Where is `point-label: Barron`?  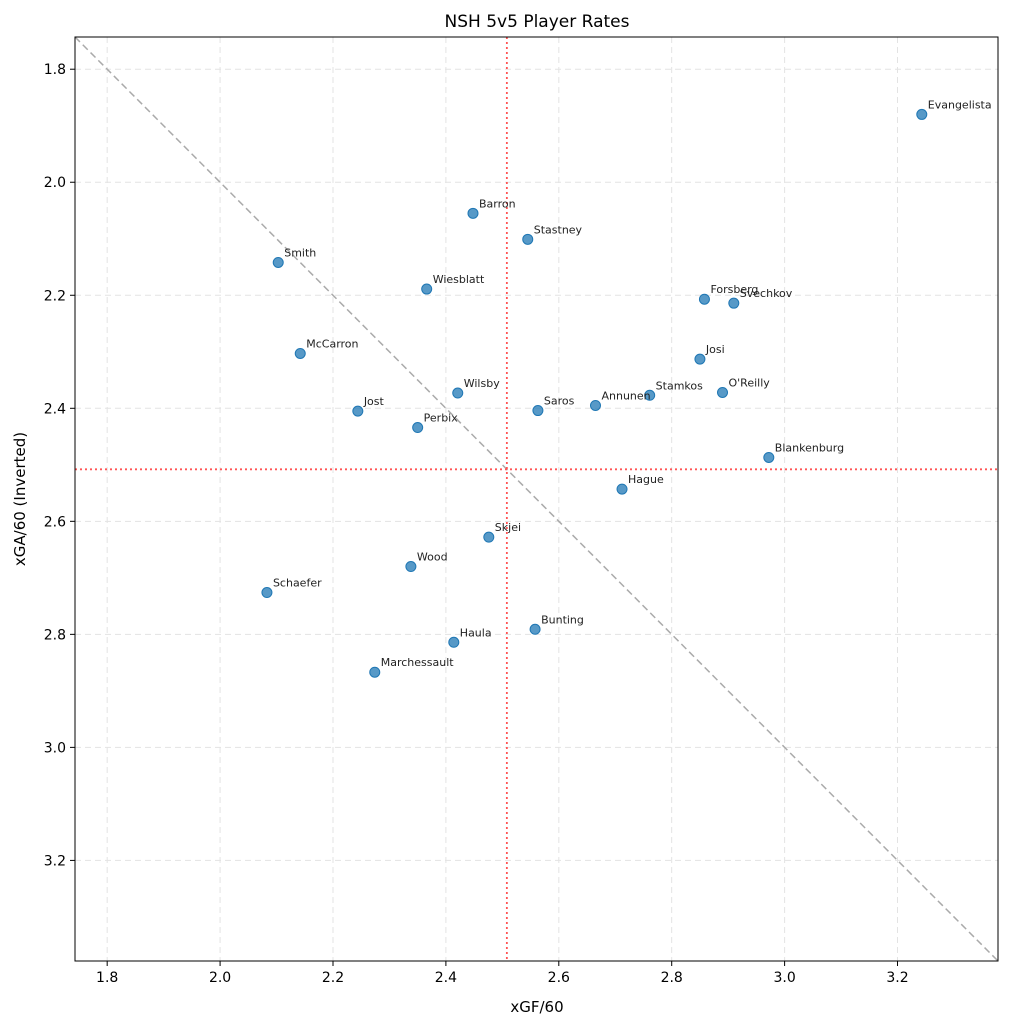 point-label: Barron is located at coordinates (497, 203).